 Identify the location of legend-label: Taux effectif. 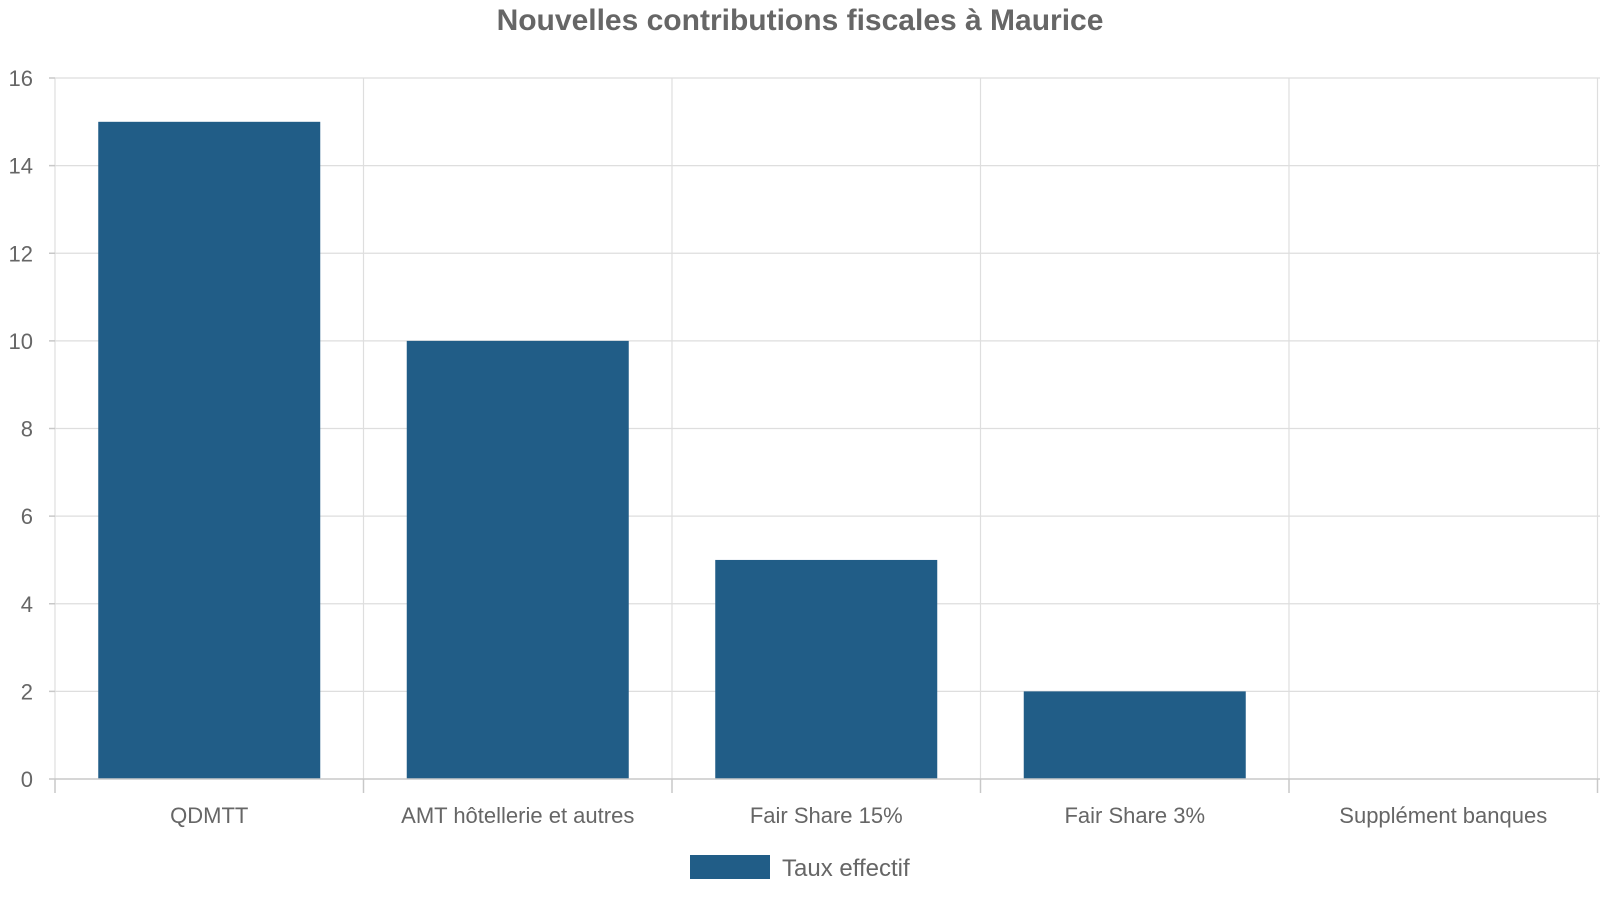
(846, 868).